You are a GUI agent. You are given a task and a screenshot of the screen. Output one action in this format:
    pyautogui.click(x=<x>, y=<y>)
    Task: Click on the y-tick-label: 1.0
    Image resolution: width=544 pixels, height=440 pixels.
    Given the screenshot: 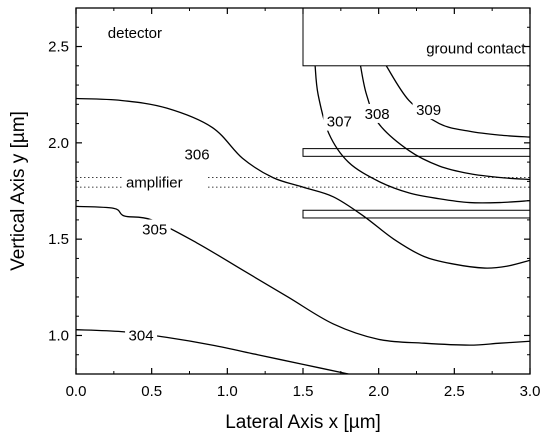 What is the action you would take?
    pyautogui.click(x=58, y=335)
    